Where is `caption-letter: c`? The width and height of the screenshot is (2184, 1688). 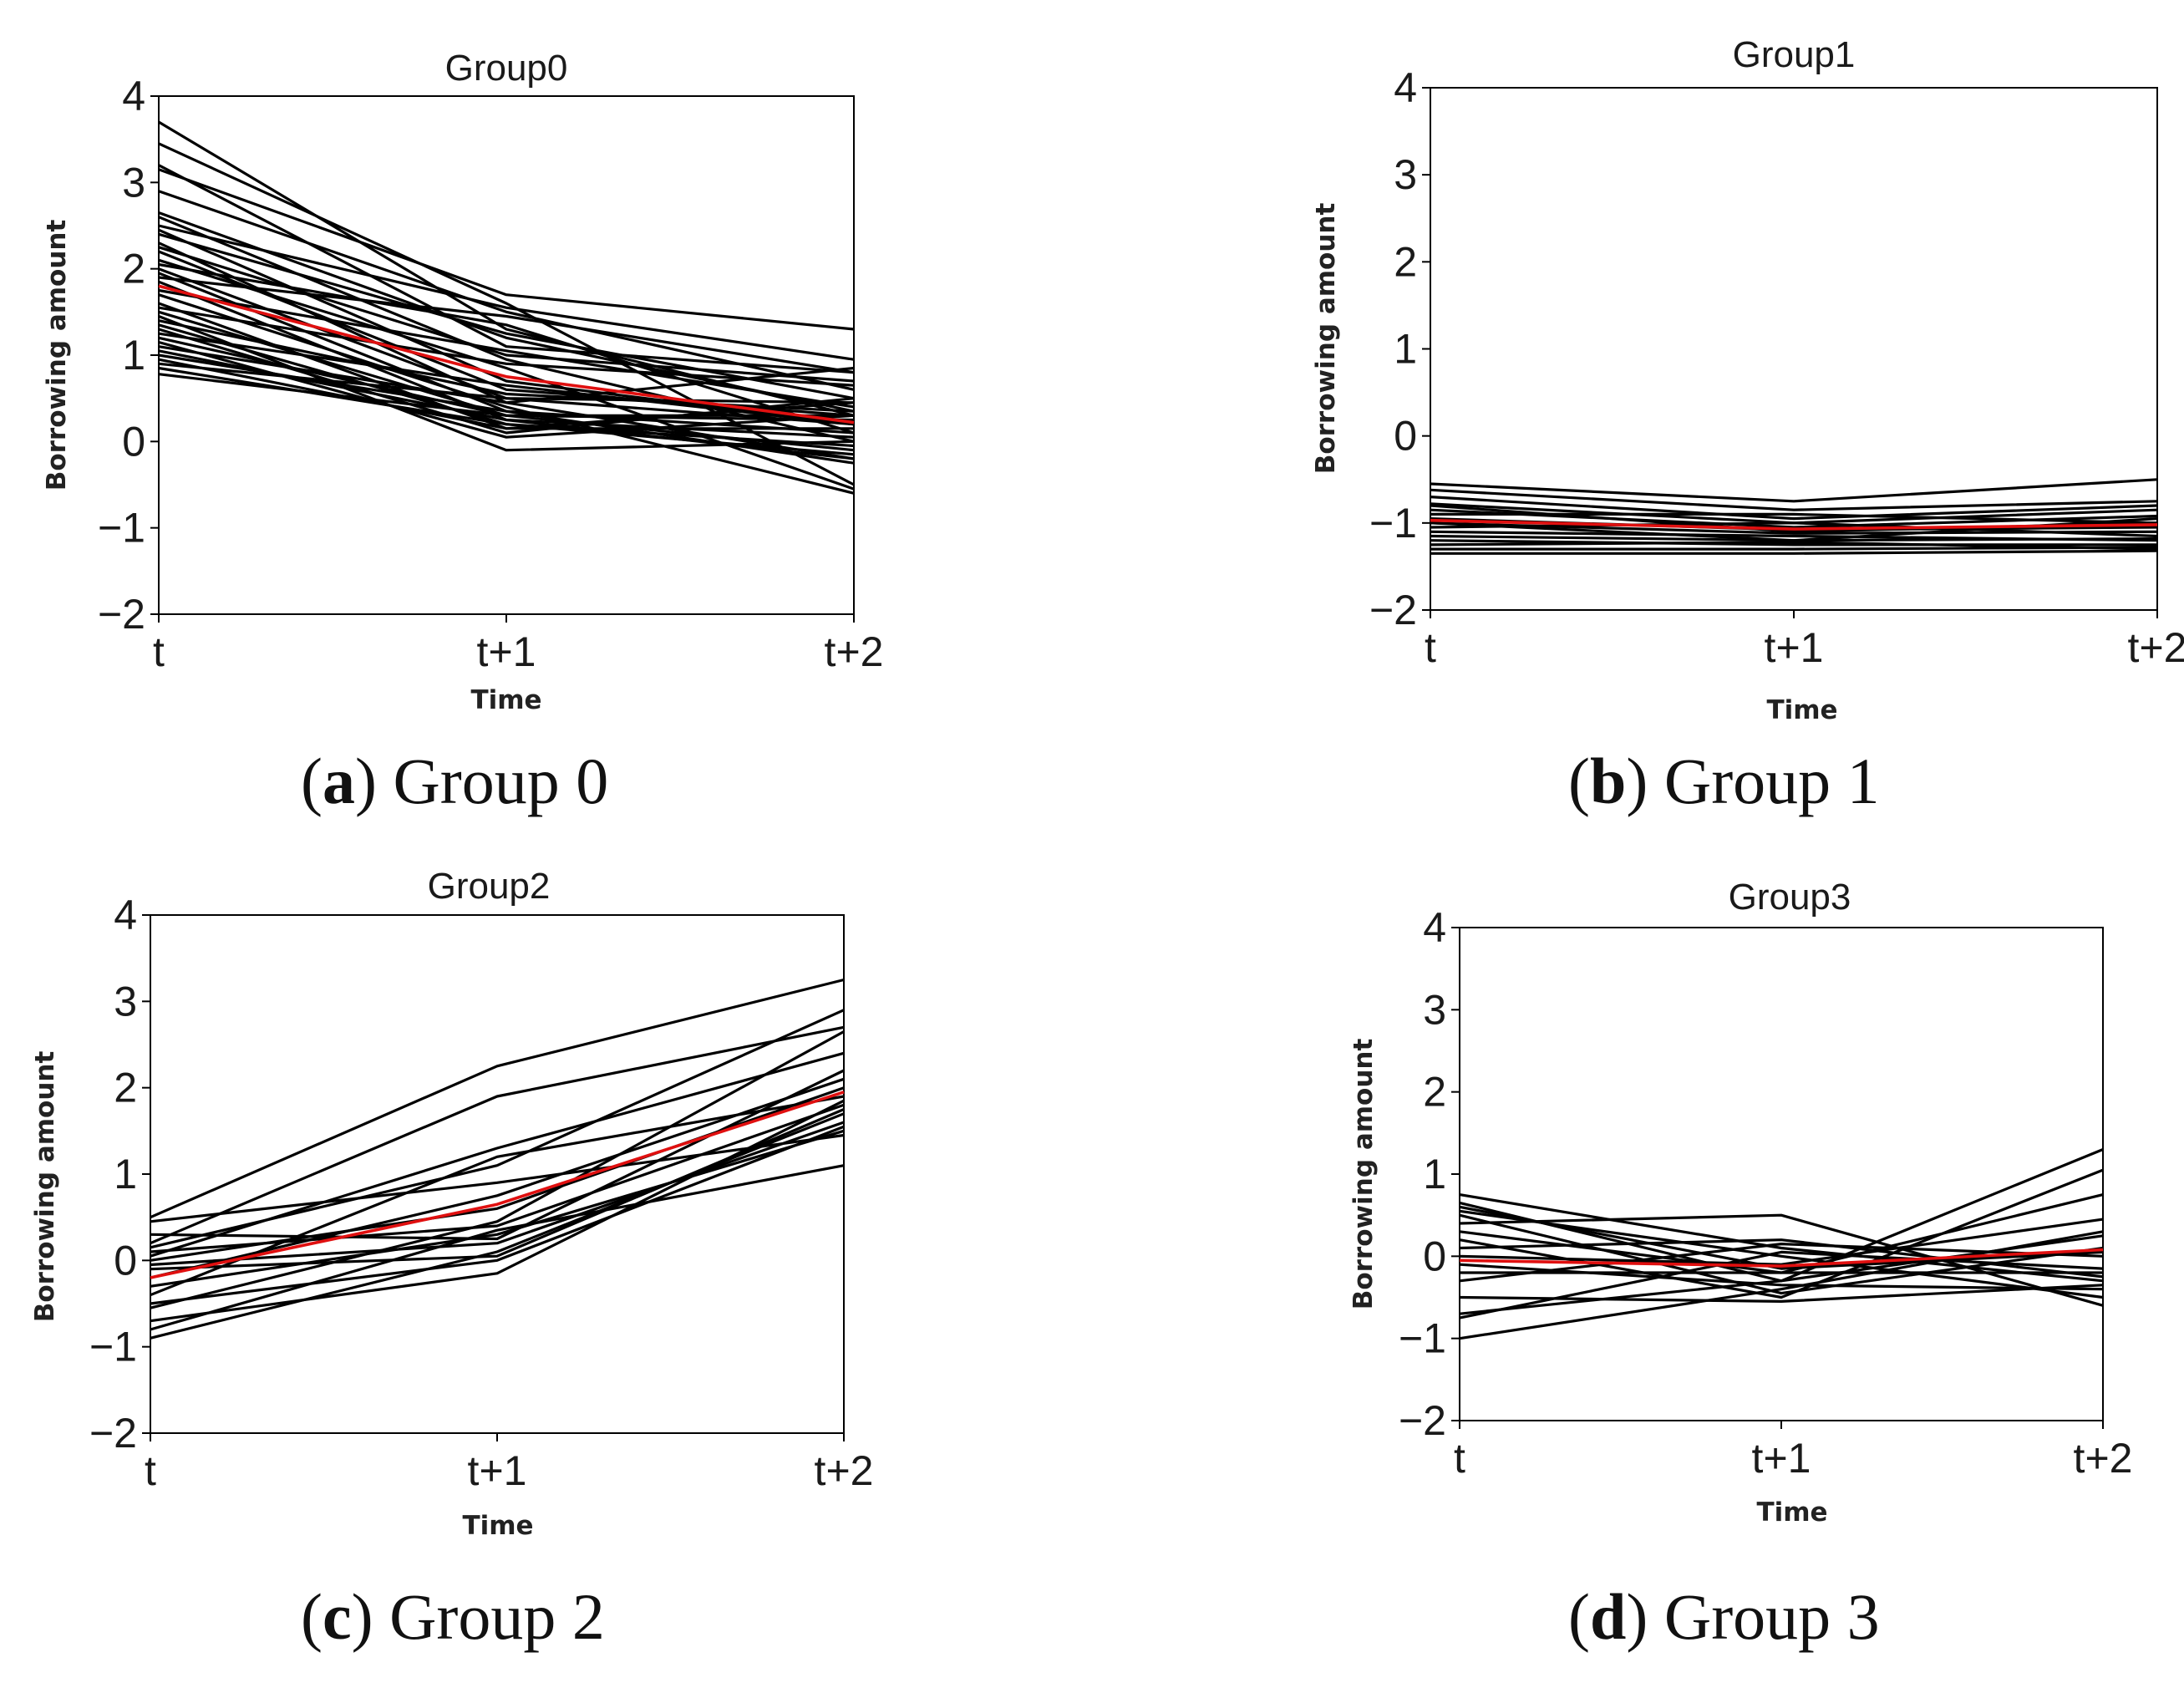 caption-letter: c is located at coordinates (337, 1616).